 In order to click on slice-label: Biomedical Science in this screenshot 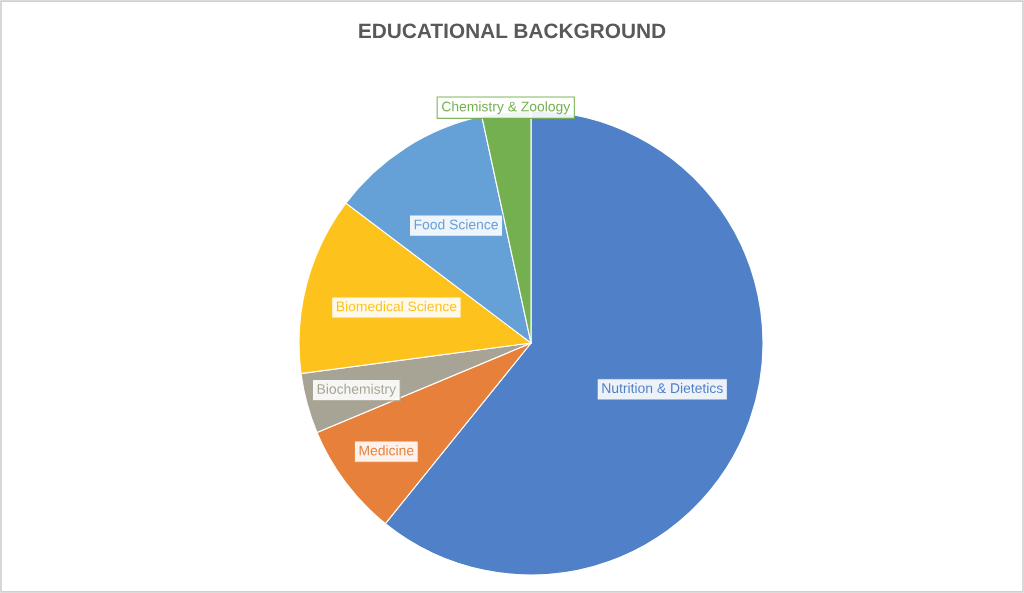, I will do `click(396, 306)`.